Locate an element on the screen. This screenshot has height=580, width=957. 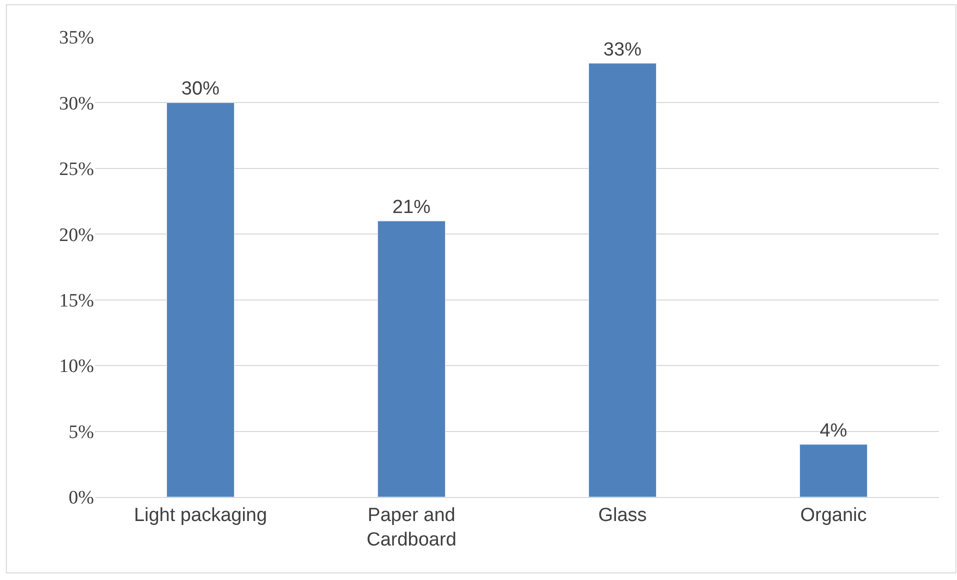
y-tick-label: 5% is located at coordinates (81, 432).